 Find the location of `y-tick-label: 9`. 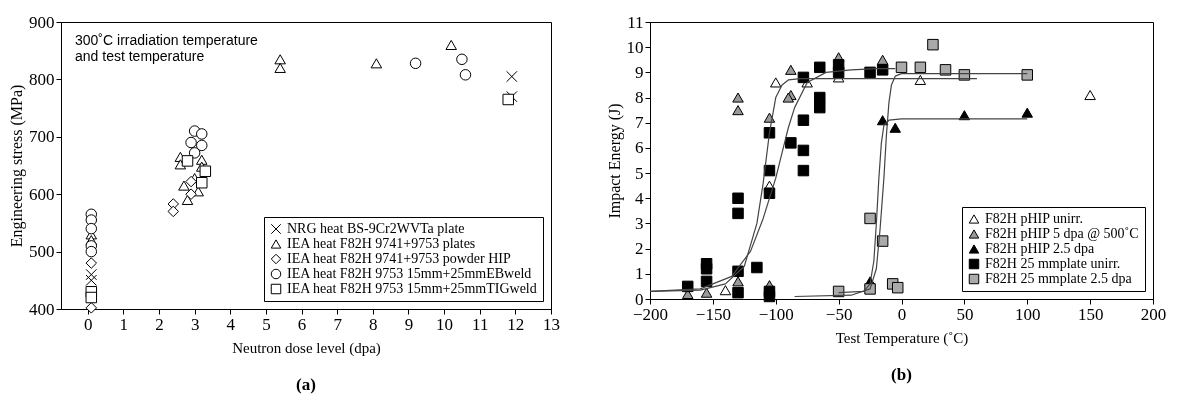

y-tick-label: 9 is located at coordinates (639, 72).